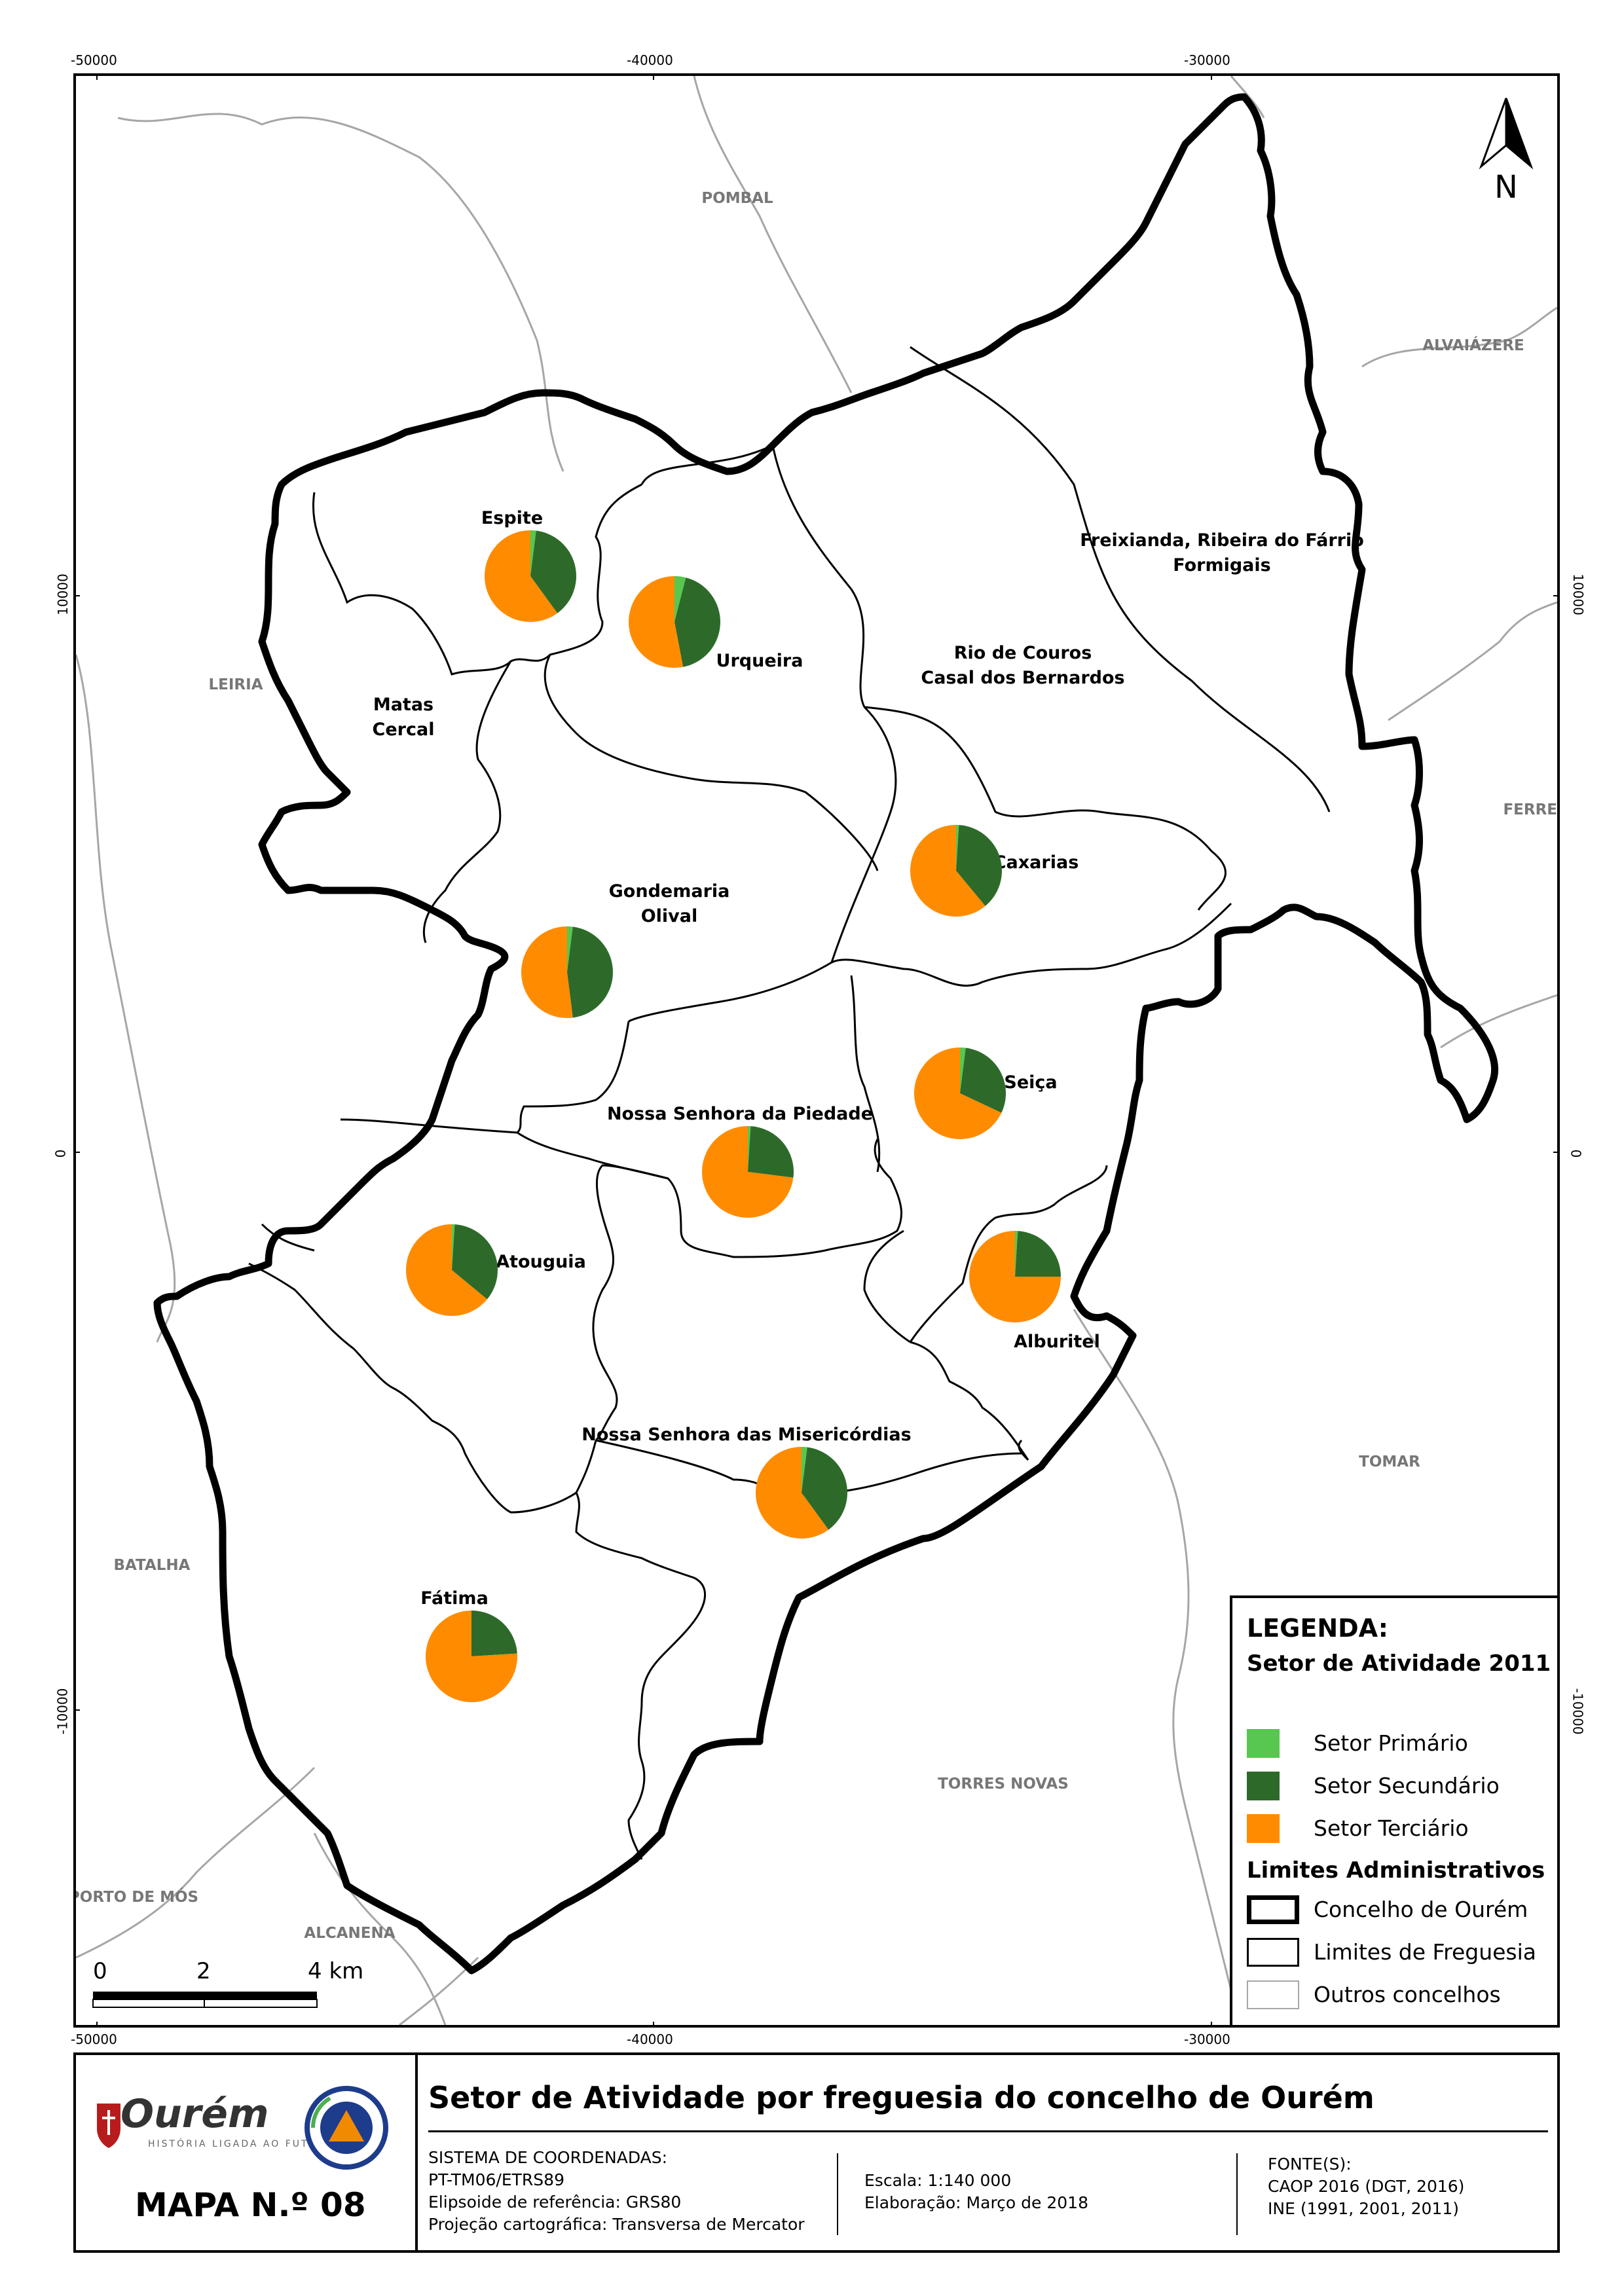 The height and width of the screenshot is (2296, 1624). What do you see at coordinates (976, 2202) in the screenshot?
I see `scale-info-line: Elaboração: Março de 2018` at bounding box center [976, 2202].